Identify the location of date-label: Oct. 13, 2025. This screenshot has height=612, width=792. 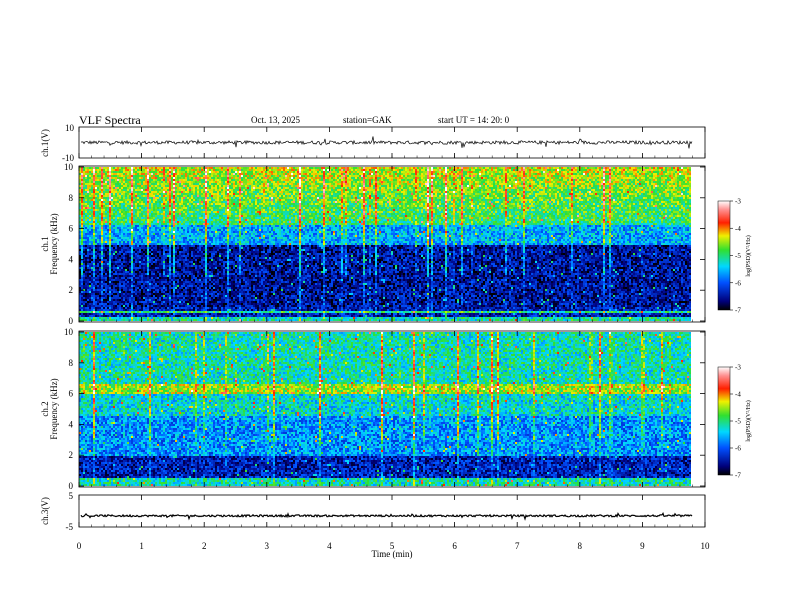
(275, 120).